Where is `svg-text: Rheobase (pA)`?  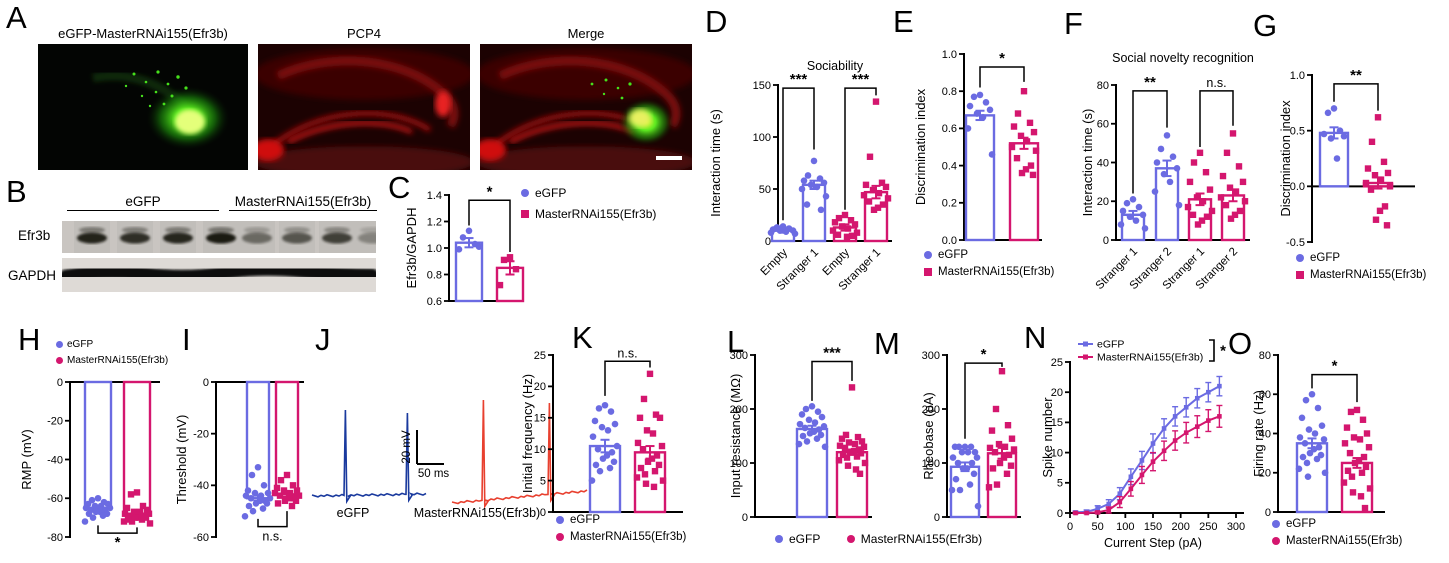
svg-text: Rheobase (pA) is located at coordinates (928, 435).